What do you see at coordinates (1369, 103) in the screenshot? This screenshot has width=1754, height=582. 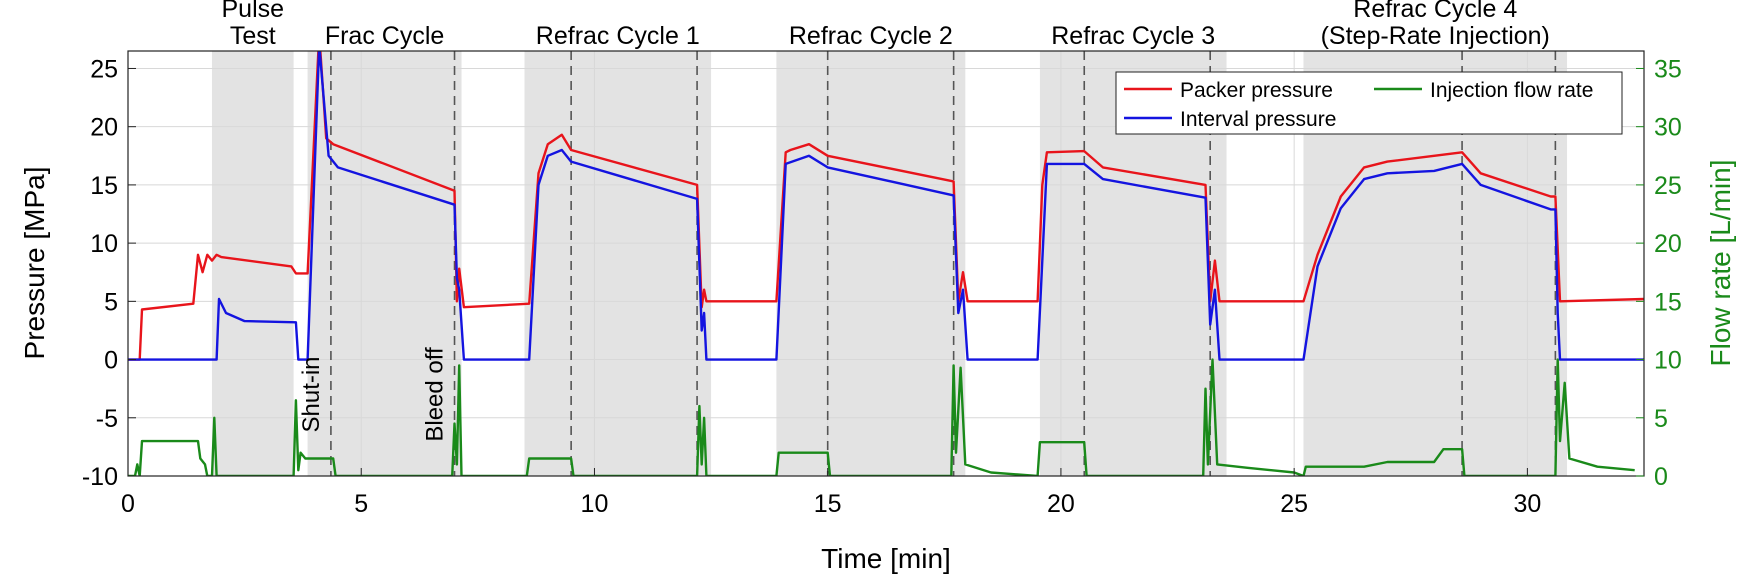 I see `legend-box` at bounding box center [1369, 103].